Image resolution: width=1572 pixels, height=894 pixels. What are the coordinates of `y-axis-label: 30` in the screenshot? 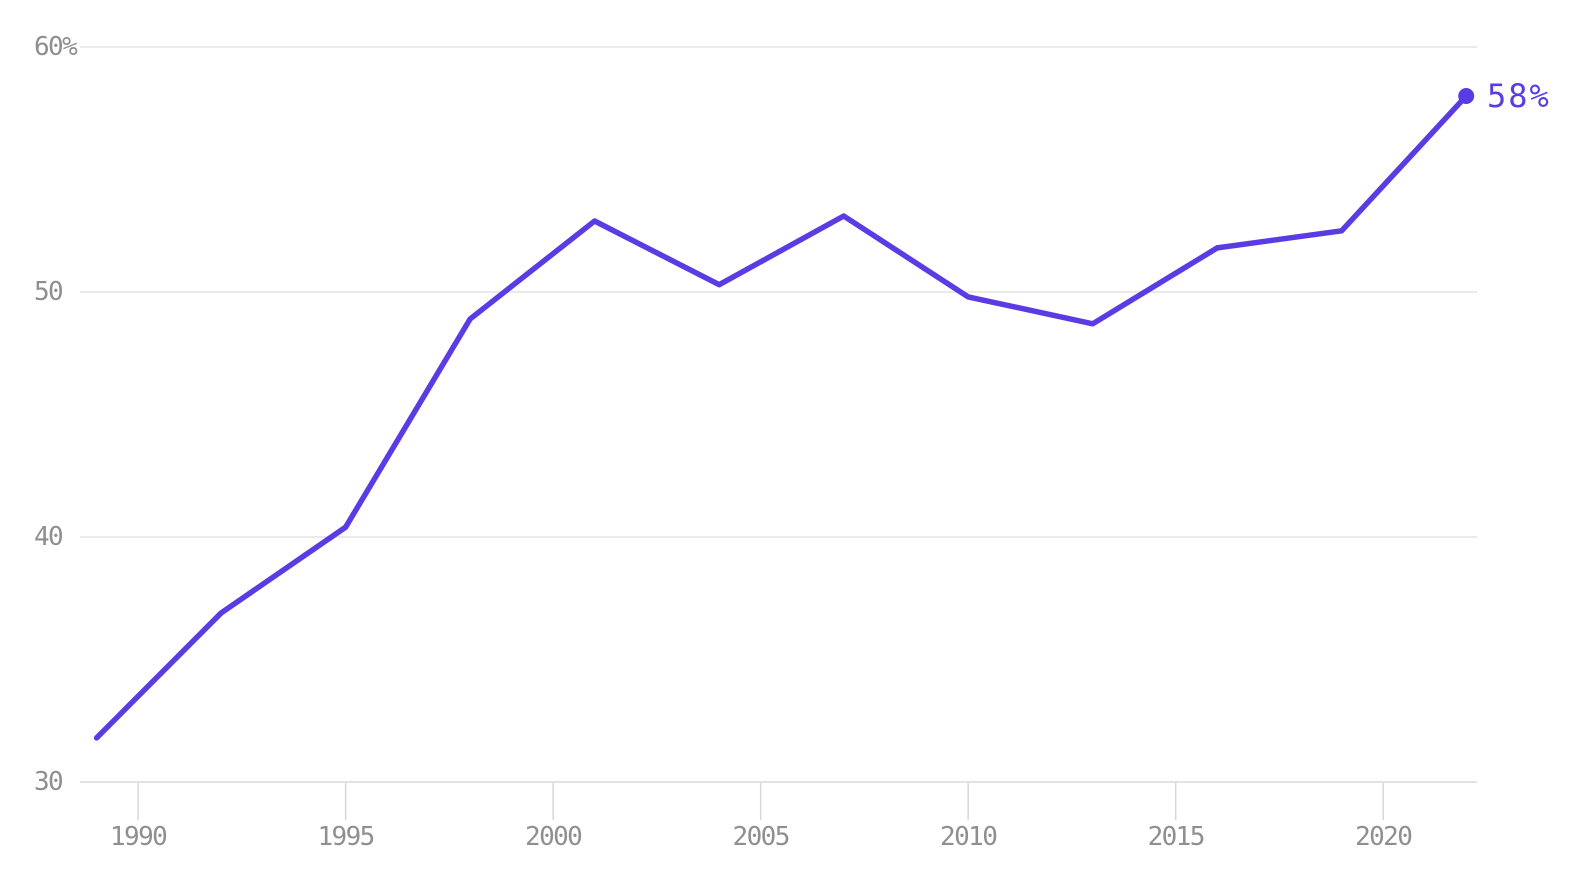 It's located at (48, 782).